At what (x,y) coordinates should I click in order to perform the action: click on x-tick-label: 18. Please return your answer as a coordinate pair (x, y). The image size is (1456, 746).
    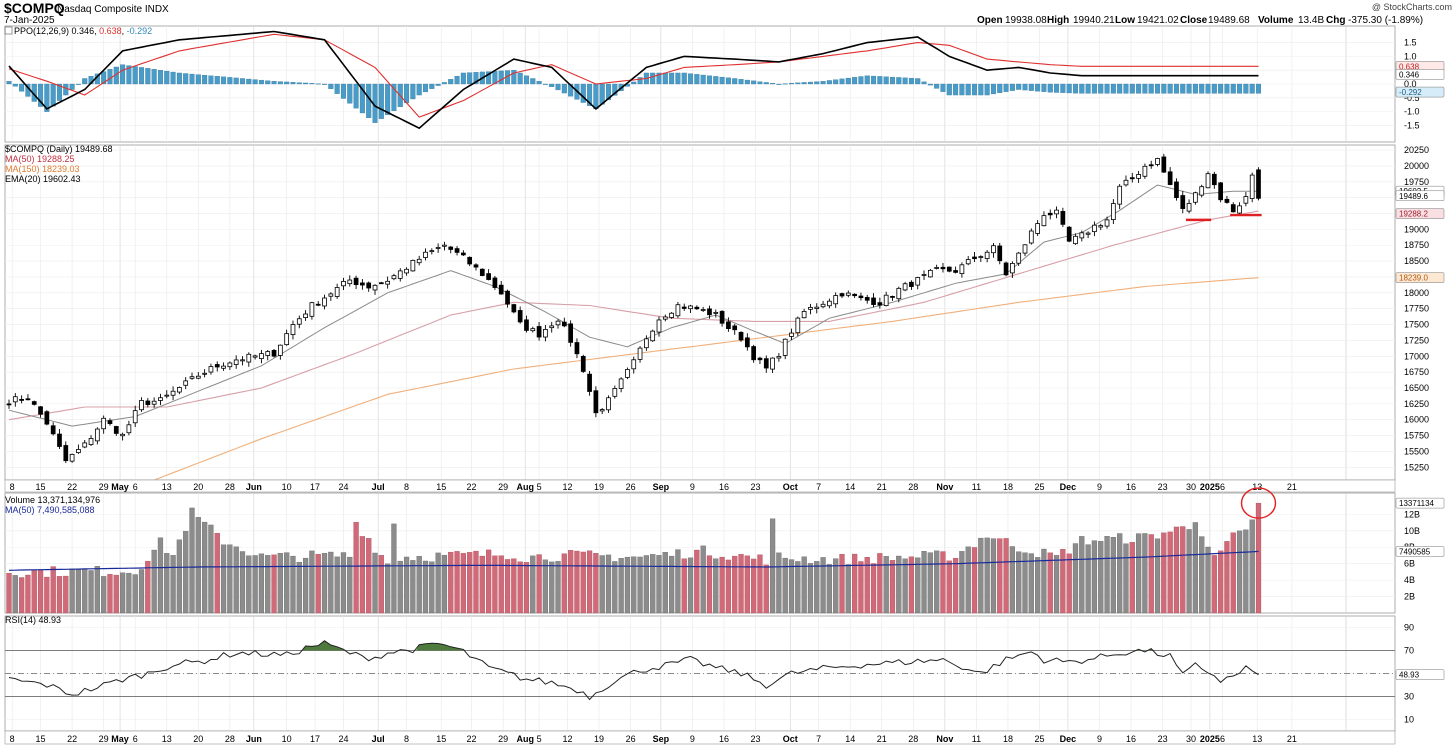
    Looking at the image, I should click on (1008, 739).